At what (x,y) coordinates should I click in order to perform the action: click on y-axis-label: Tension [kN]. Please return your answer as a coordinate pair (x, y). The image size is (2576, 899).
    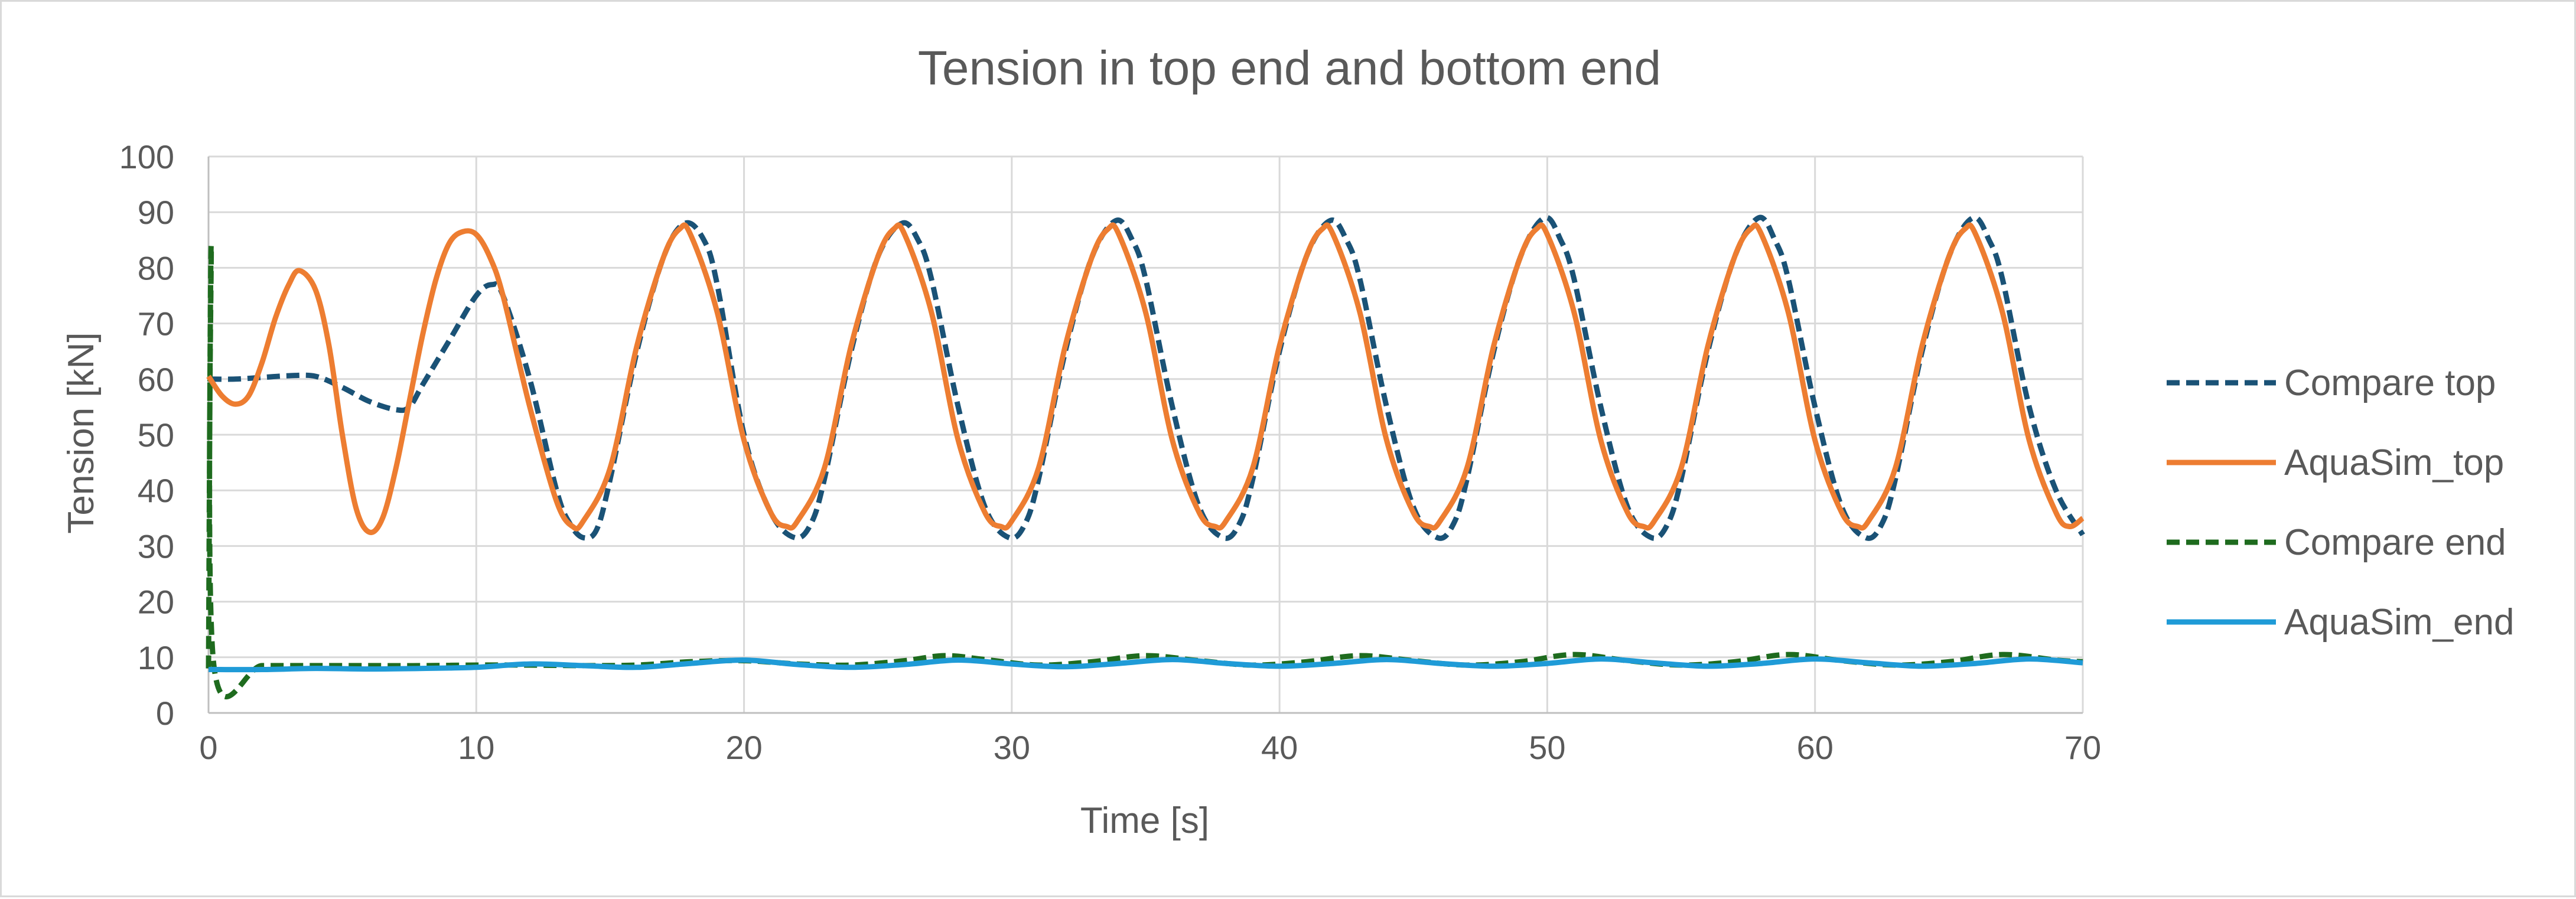
    Looking at the image, I should click on (81, 433).